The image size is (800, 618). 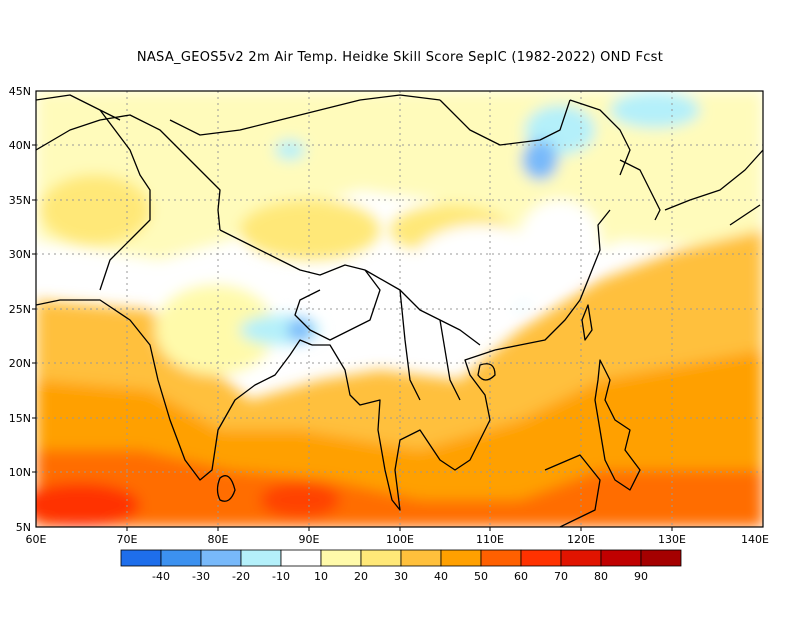 What do you see at coordinates (441, 576) in the screenshot?
I see `colorbar-label: 40` at bounding box center [441, 576].